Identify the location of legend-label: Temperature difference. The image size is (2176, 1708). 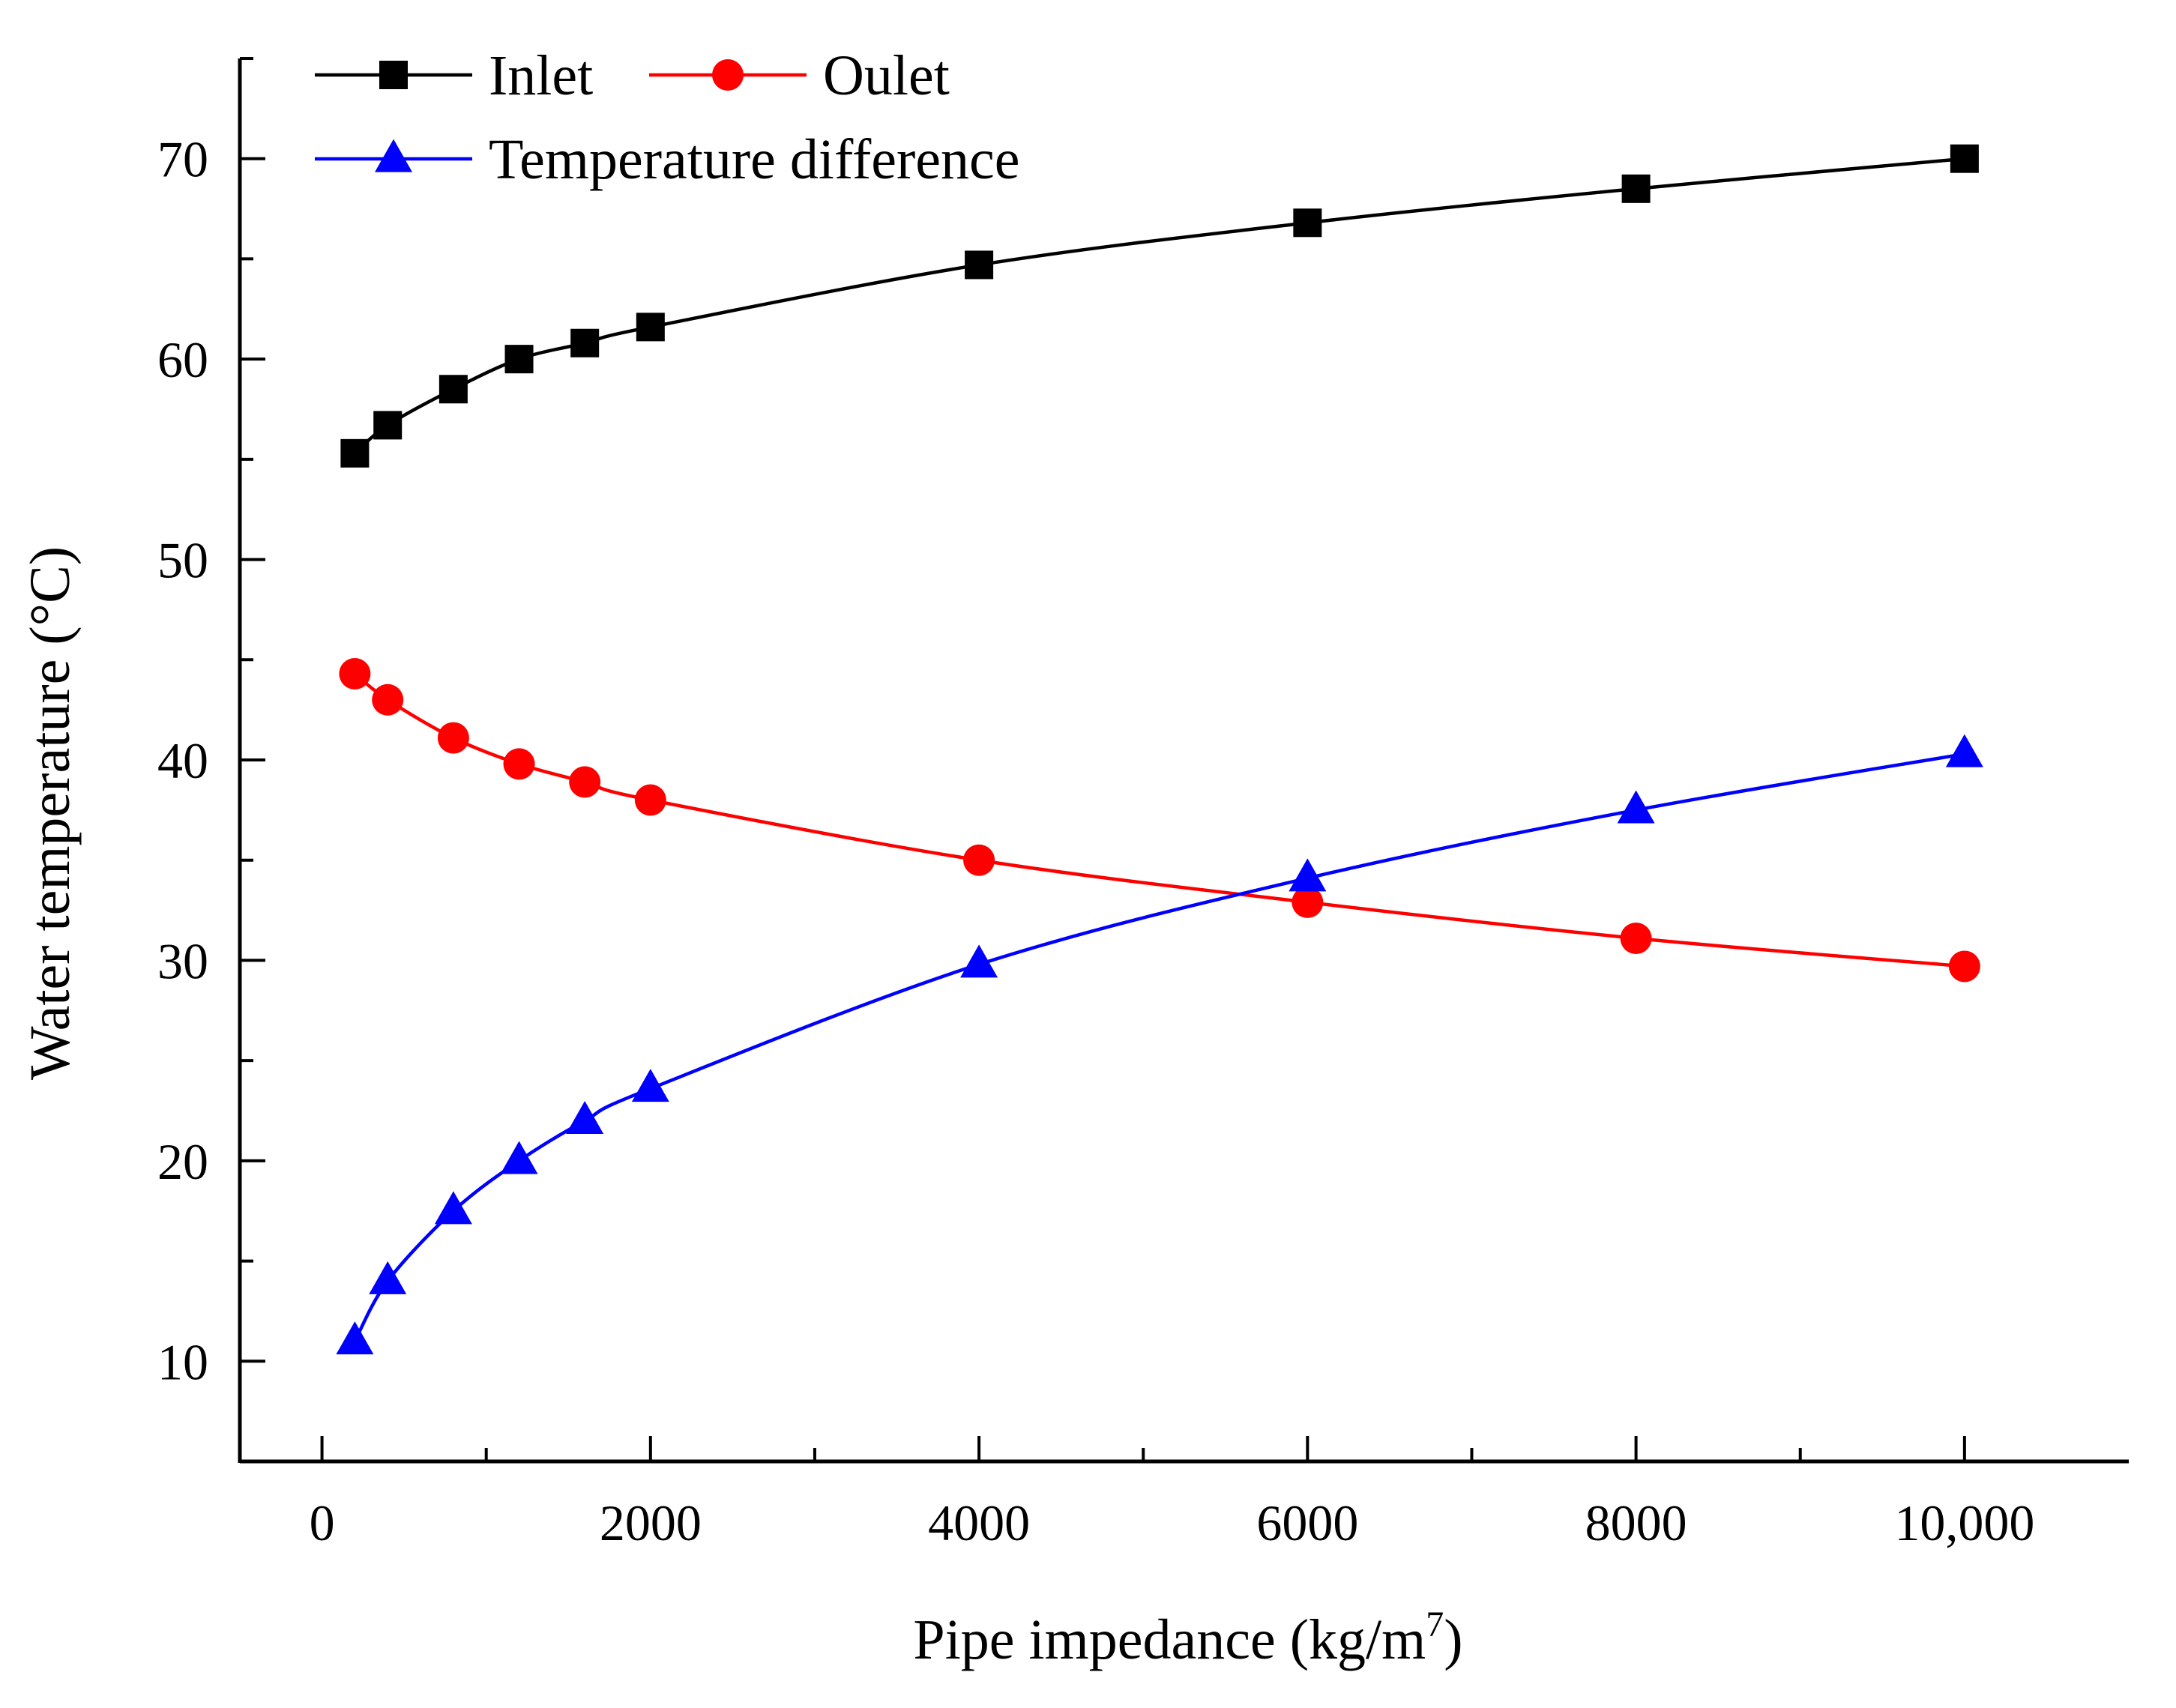
(754, 160).